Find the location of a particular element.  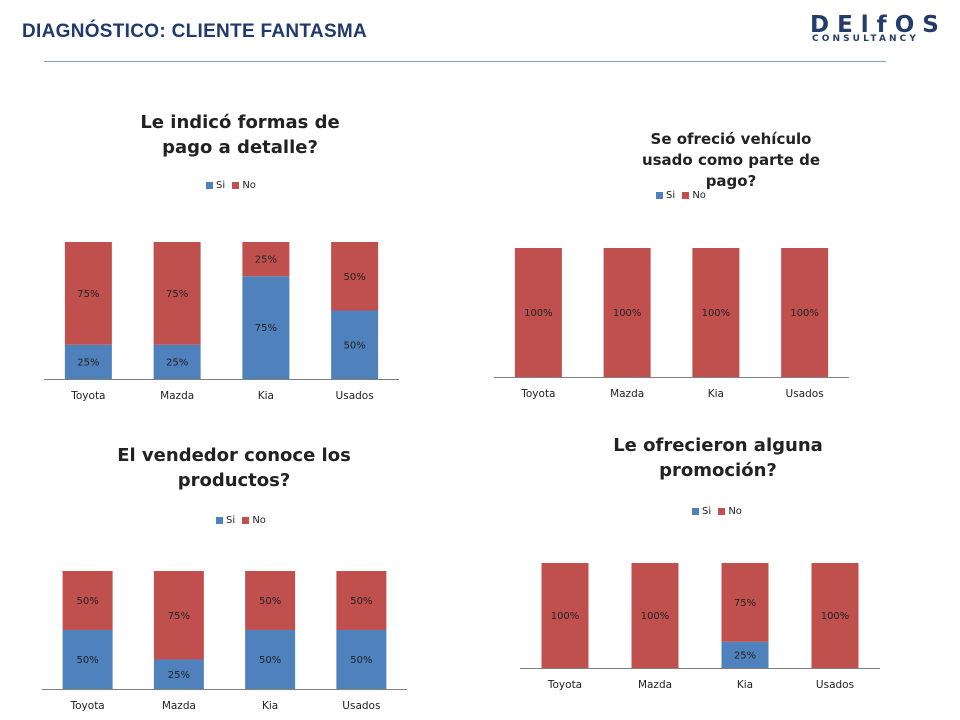

data-label-no-kia: 50% is located at coordinates (270, 601).